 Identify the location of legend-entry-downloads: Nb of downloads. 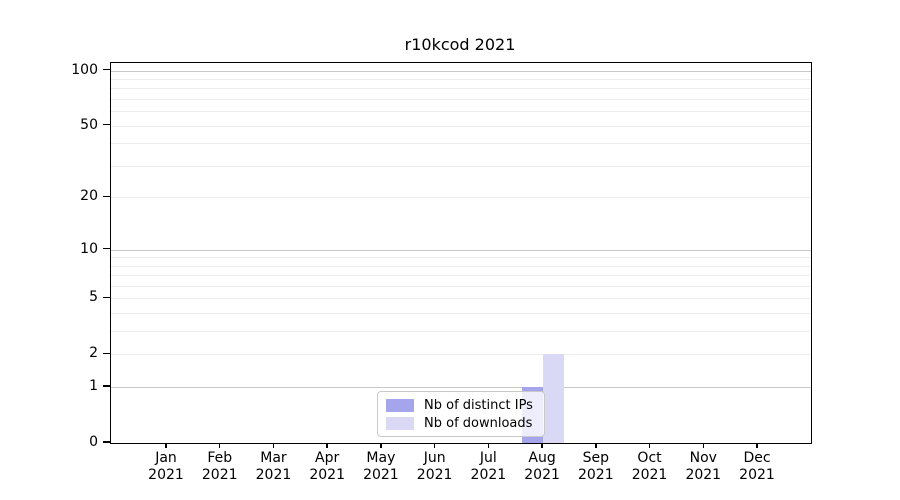
(465, 423).